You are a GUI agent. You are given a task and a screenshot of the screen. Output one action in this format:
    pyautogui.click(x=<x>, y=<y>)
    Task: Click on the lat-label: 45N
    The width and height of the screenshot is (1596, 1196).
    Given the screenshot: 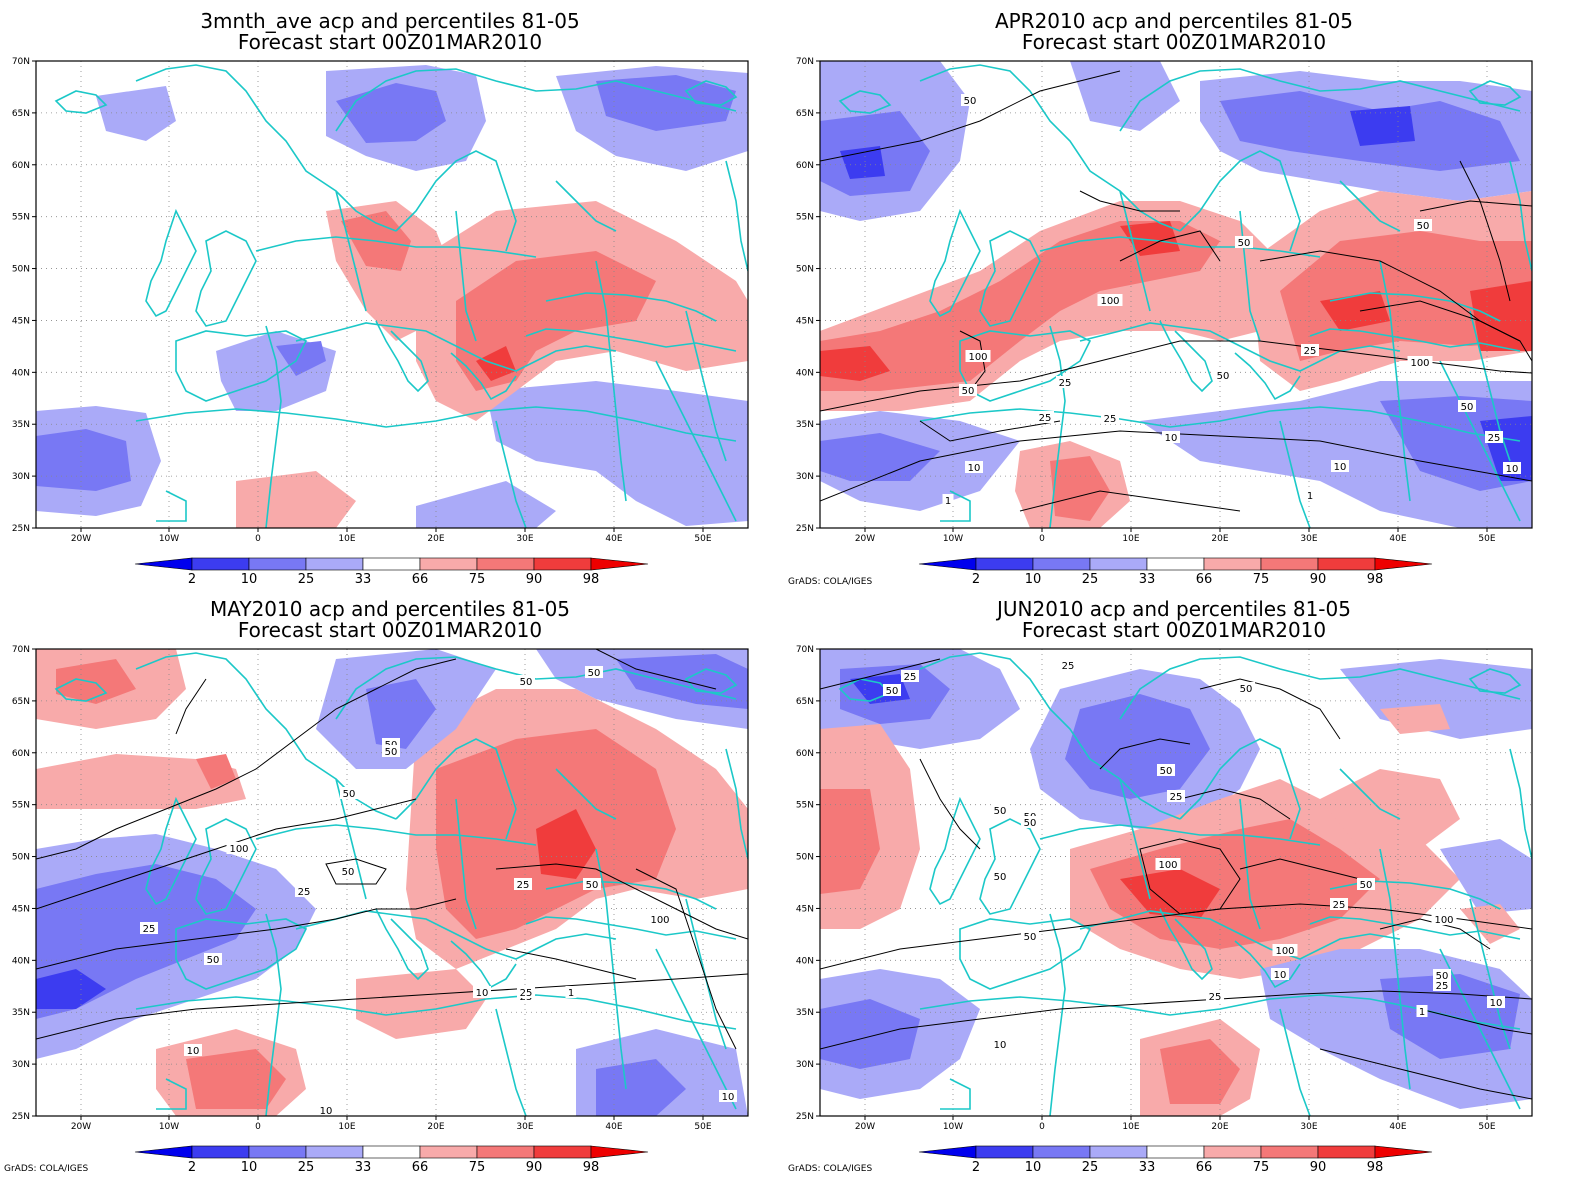 What is the action you would take?
    pyautogui.click(x=21, y=321)
    